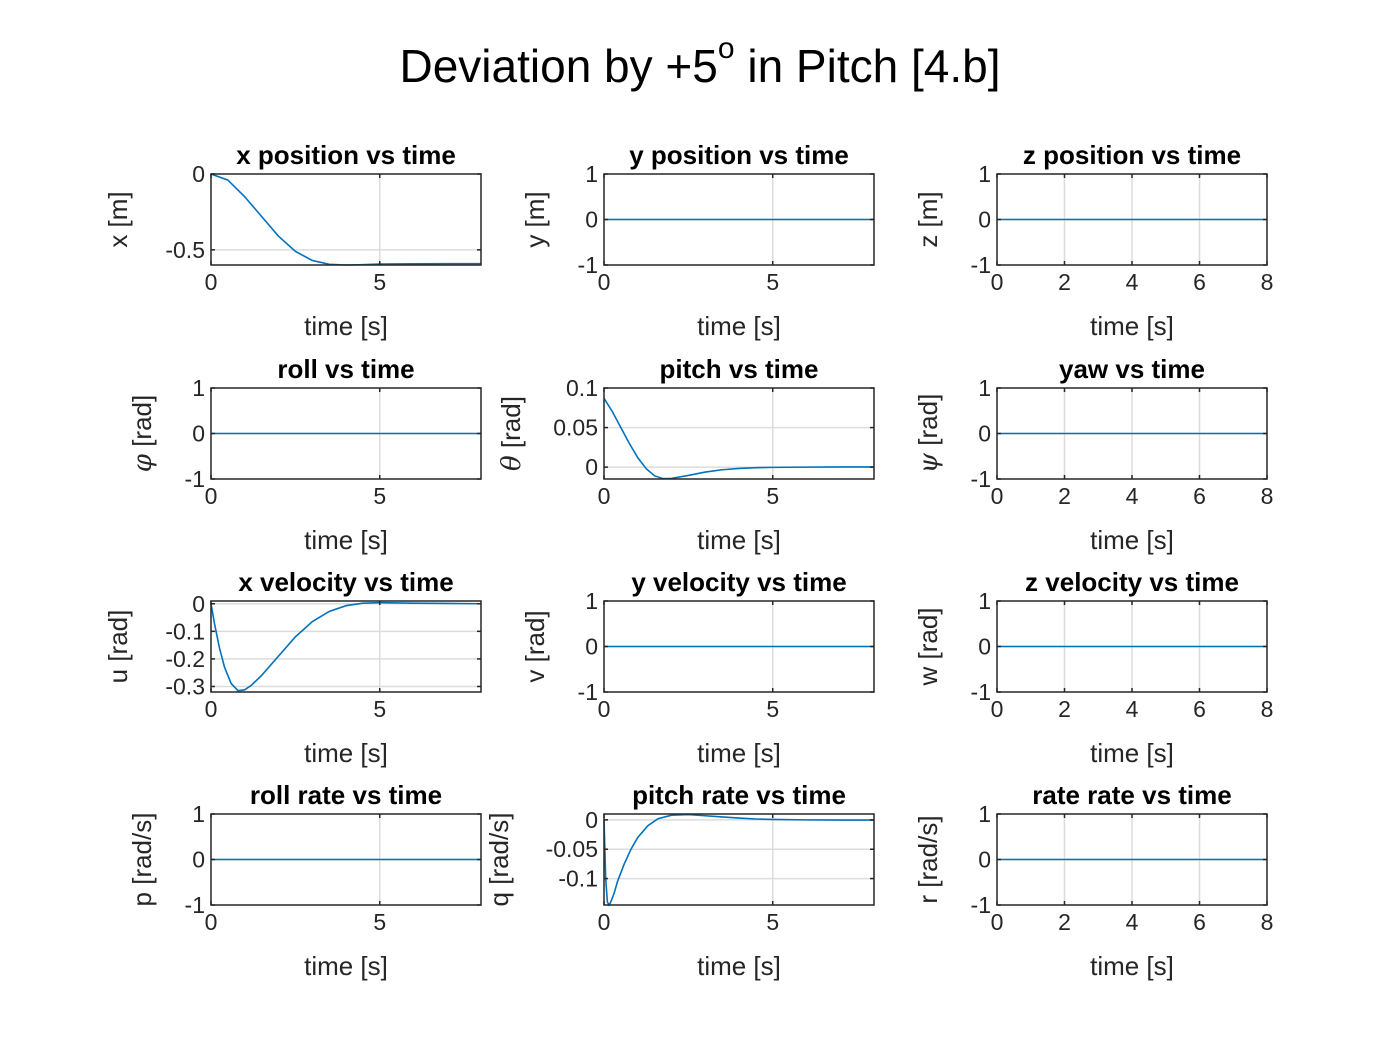 The image size is (1400, 1050). I want to click on y-axis-label: p [rad/s], so click(142, 860).